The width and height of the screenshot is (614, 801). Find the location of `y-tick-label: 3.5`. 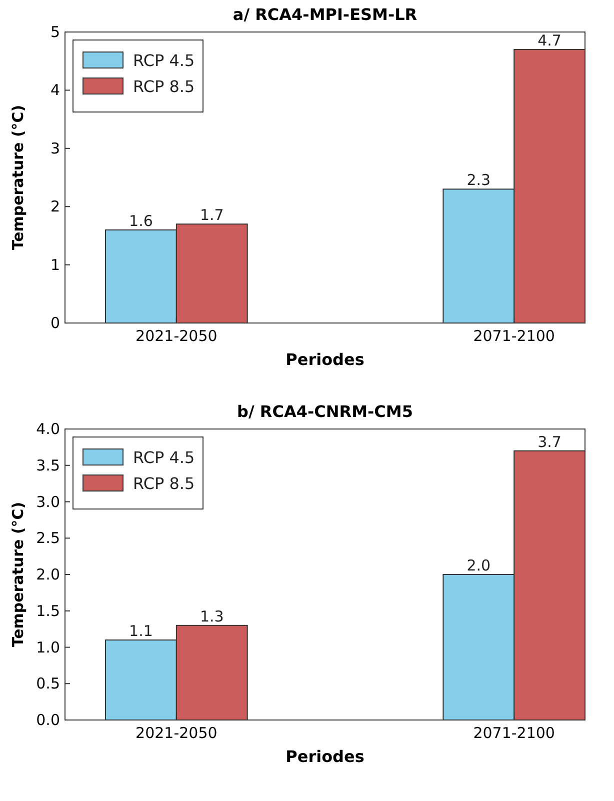

y-tick-label: 3.5 is located at coordinates (48, 465).